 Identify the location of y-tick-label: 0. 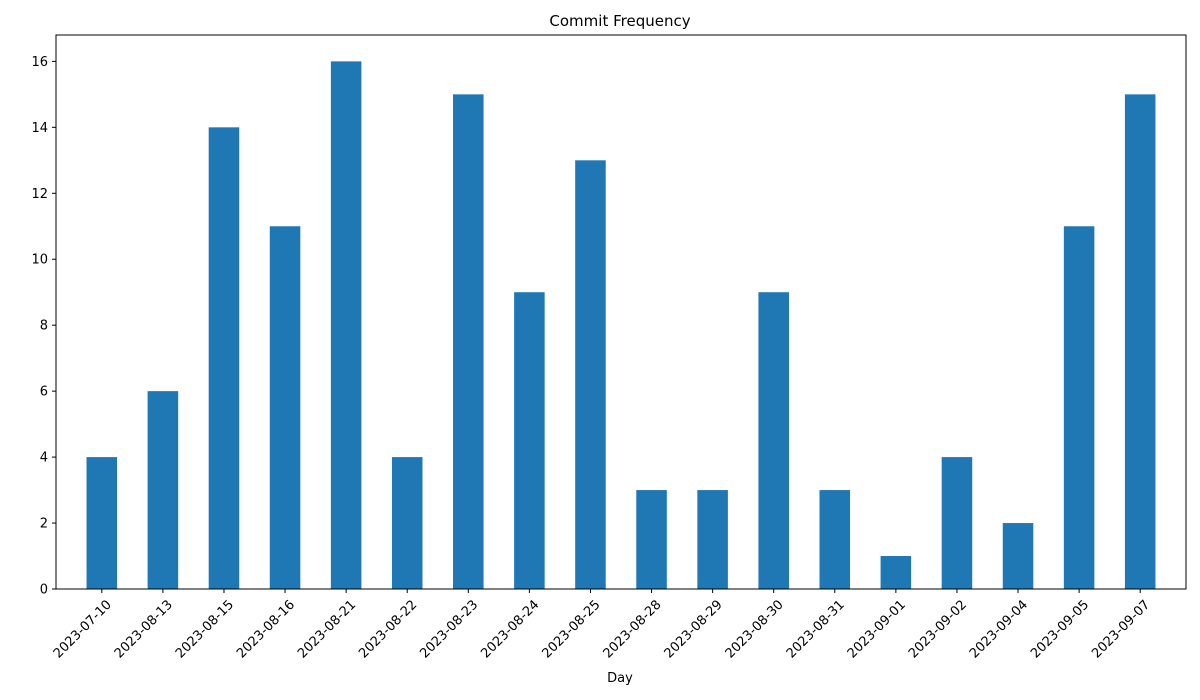
(44, 590).